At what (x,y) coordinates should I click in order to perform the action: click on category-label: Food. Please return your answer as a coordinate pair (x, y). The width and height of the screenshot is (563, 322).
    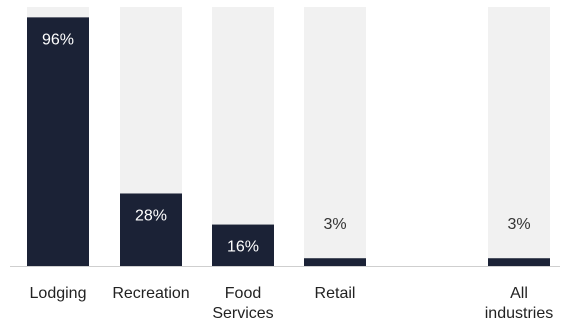
    Looking at the image, I should click on (243, 293).